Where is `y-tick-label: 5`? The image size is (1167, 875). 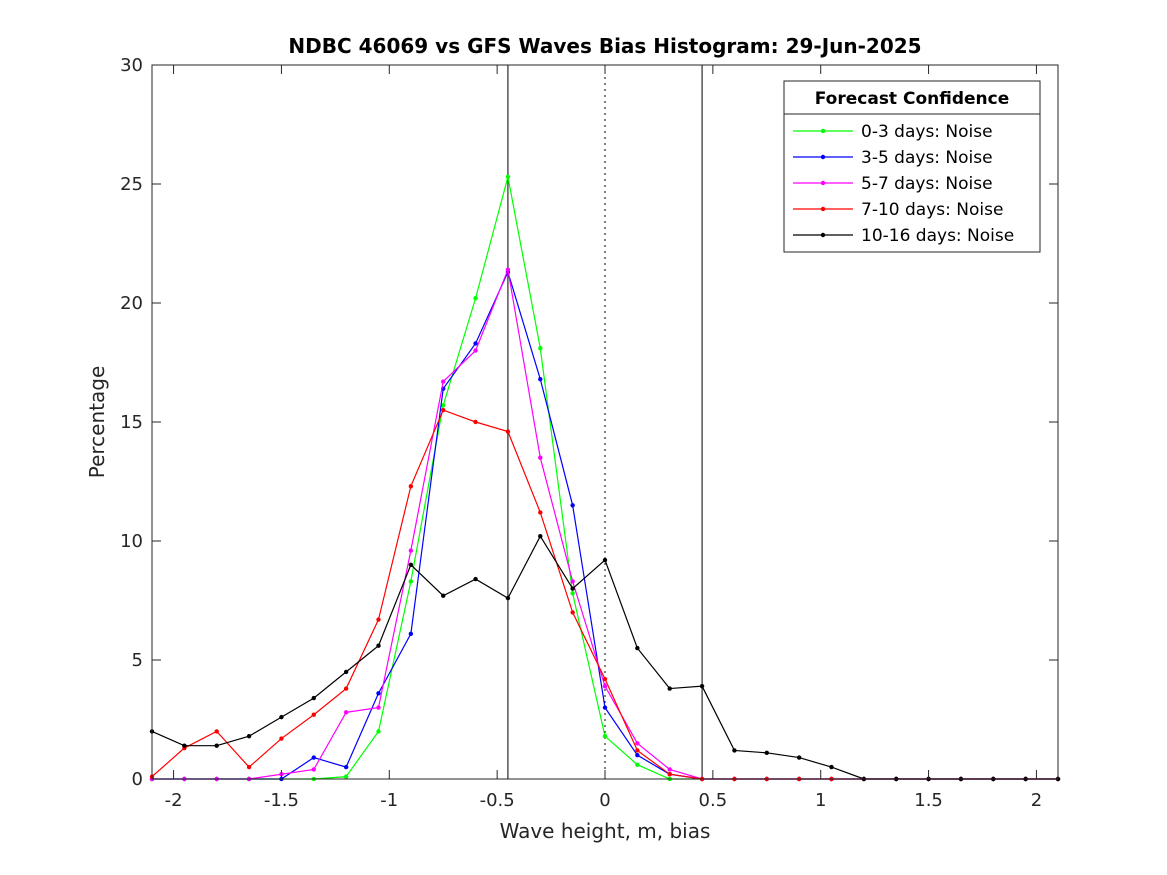 y-tick-label: 5 is located at coordinates (137, 660).